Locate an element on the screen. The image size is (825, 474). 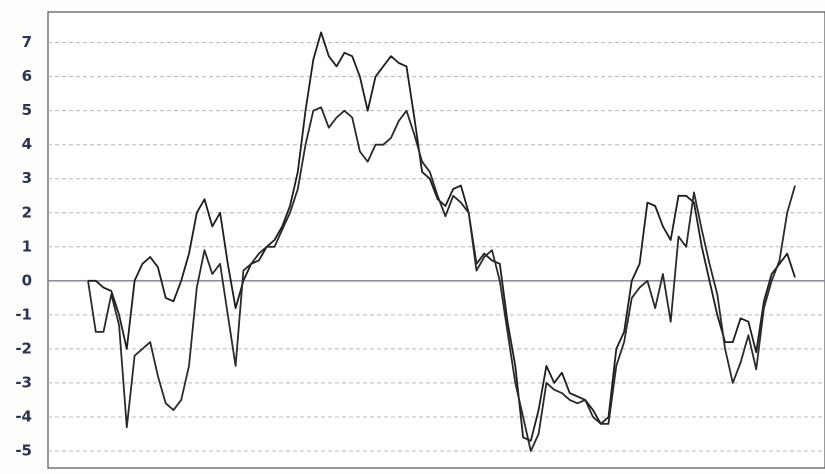
y-tick-label: 2 is located at coordinates (27, 212).